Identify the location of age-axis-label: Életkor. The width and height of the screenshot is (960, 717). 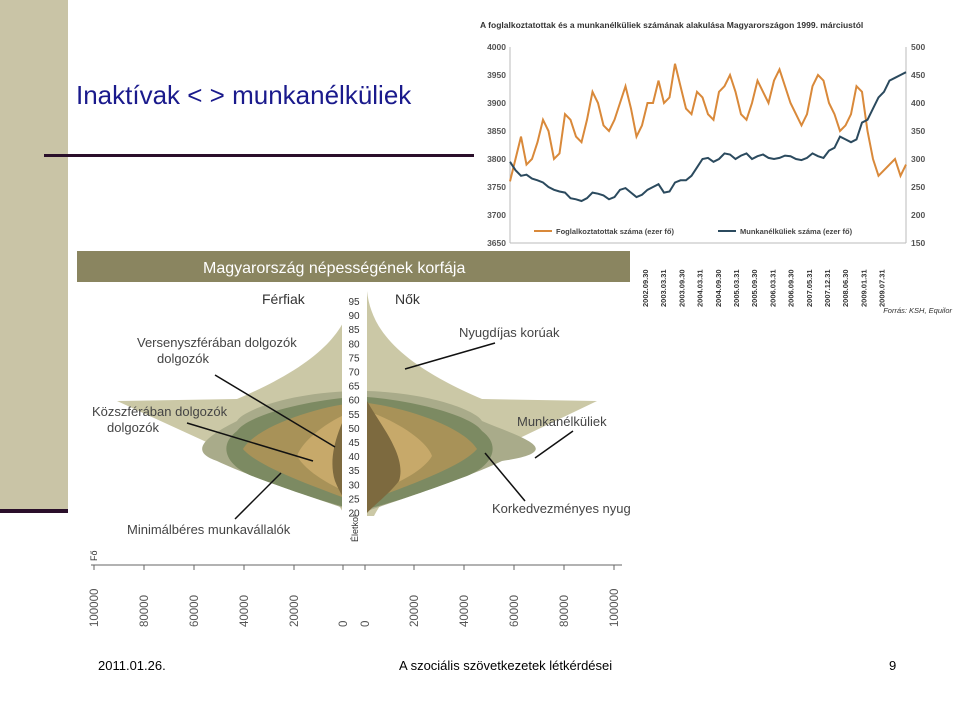
(355, 528).